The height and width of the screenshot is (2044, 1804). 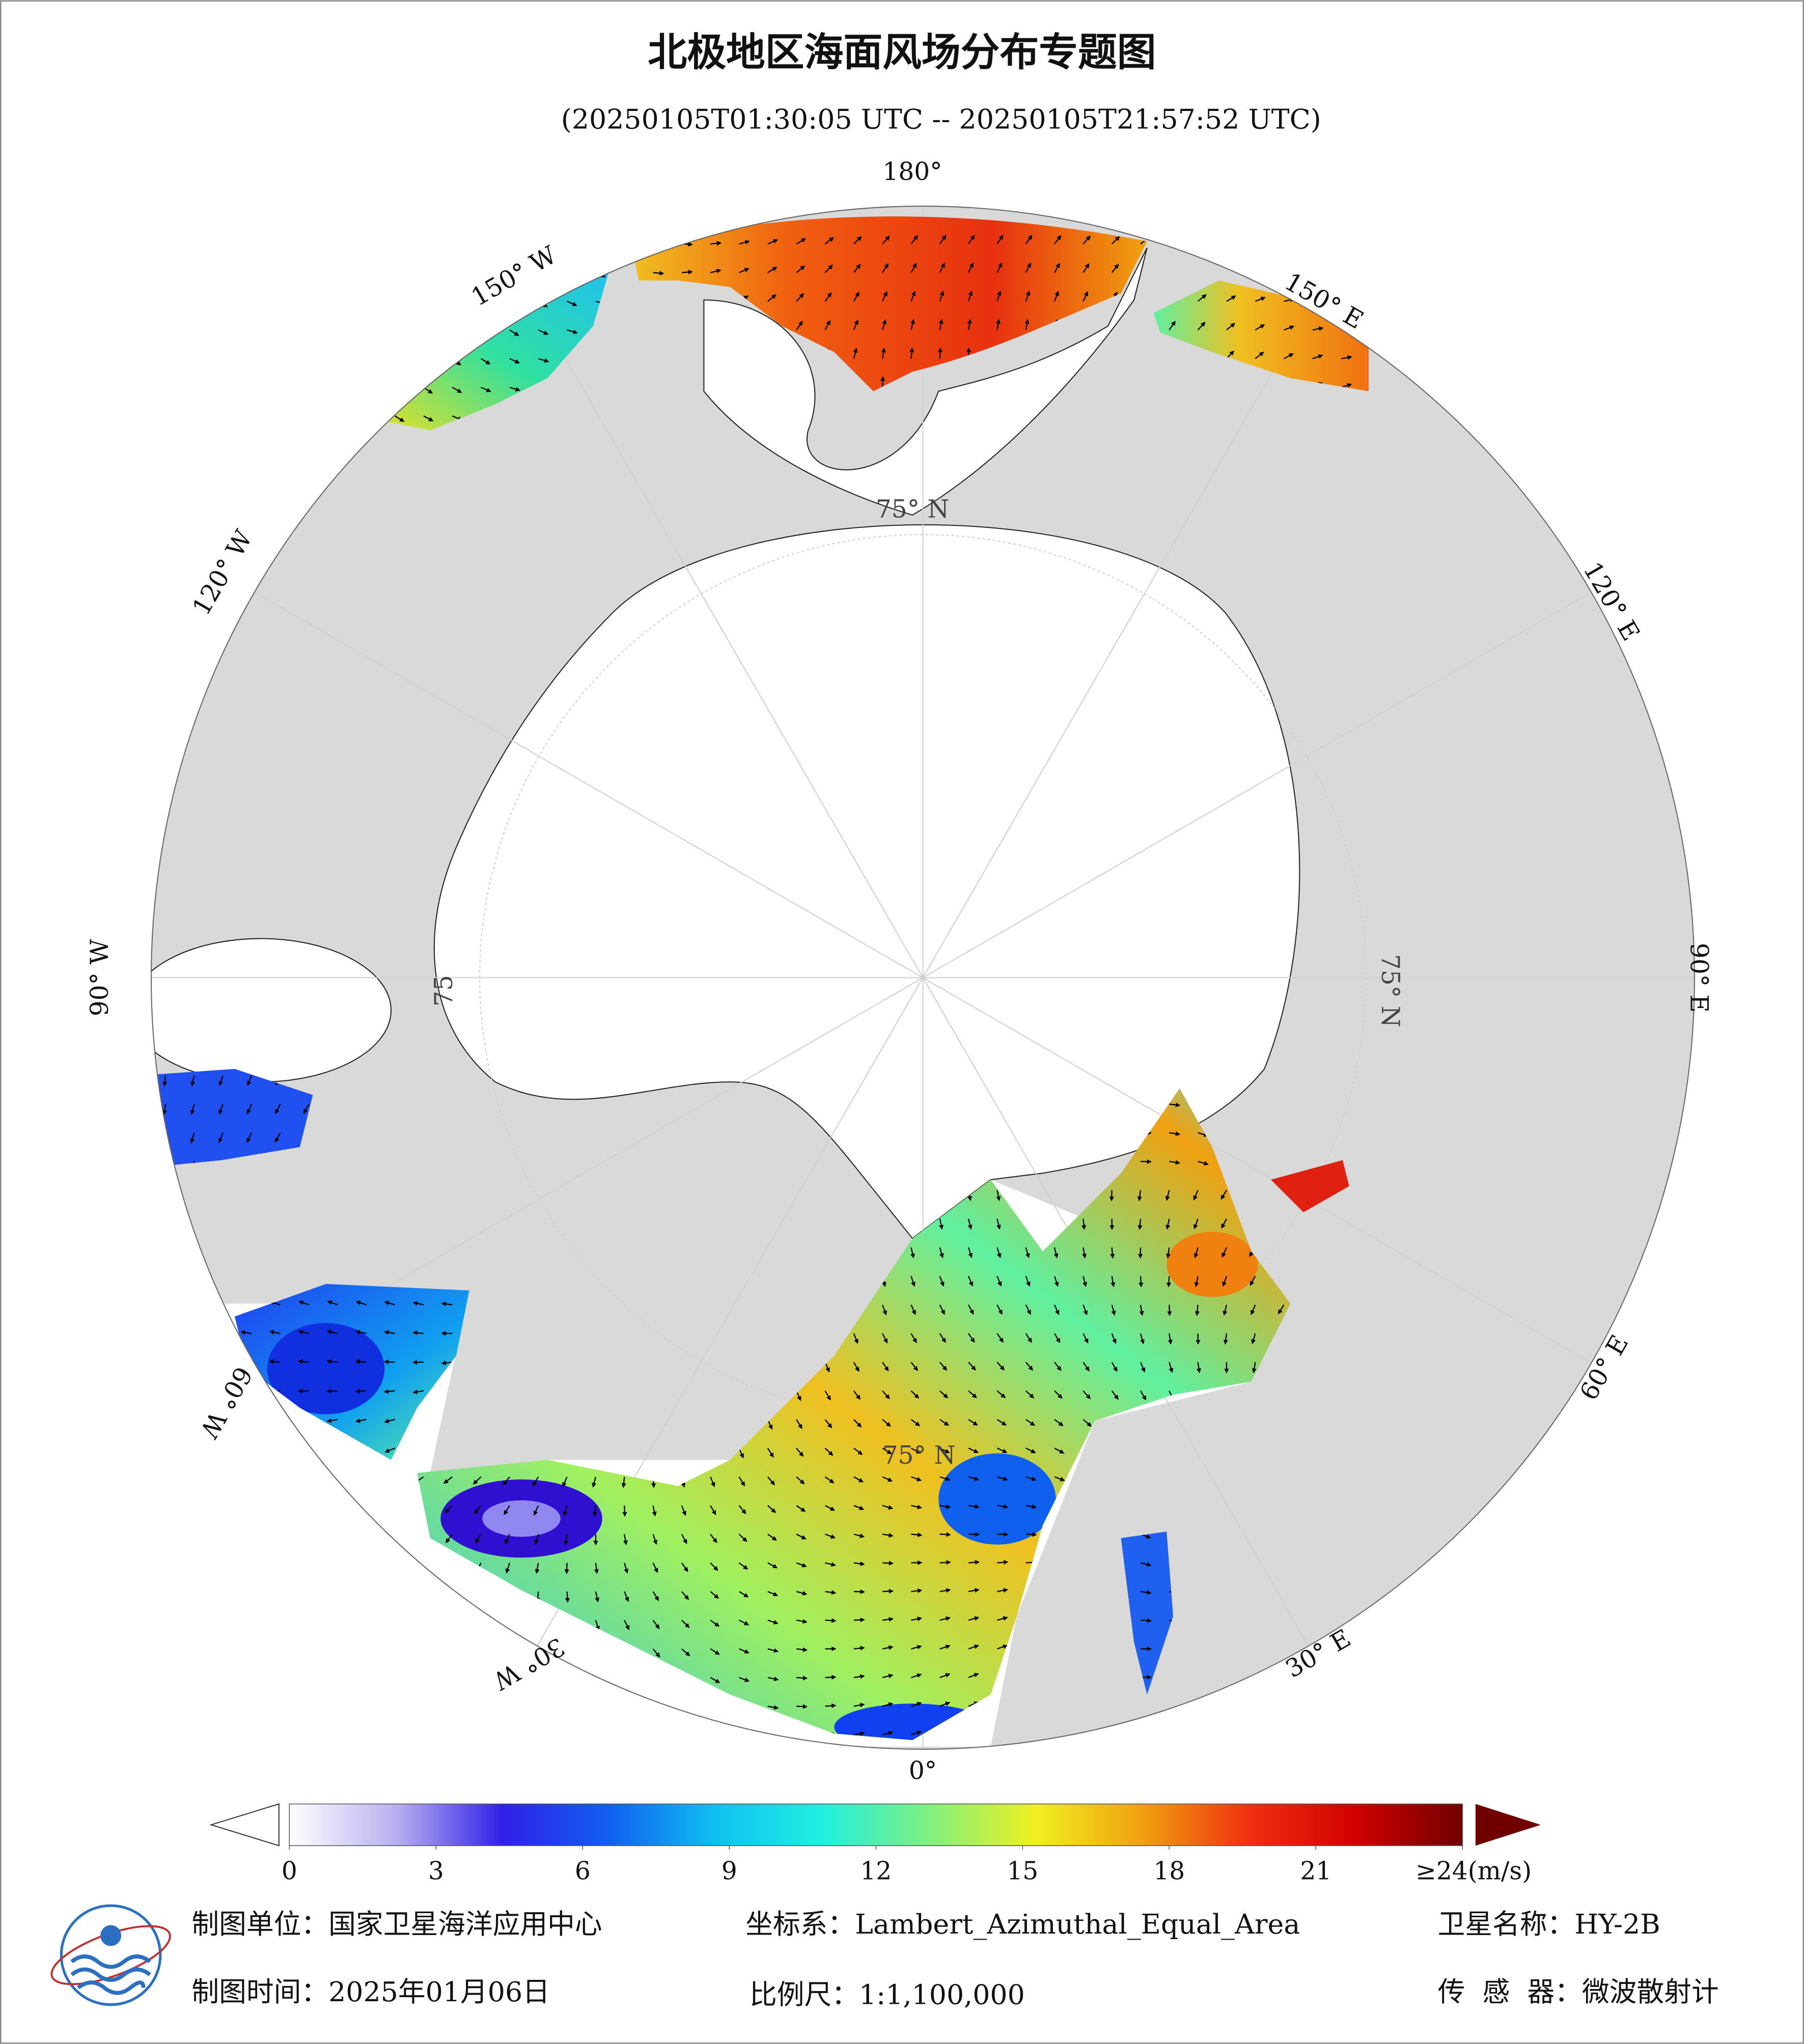 I want to click on lat-label: 75, so click(x=444, y=990).